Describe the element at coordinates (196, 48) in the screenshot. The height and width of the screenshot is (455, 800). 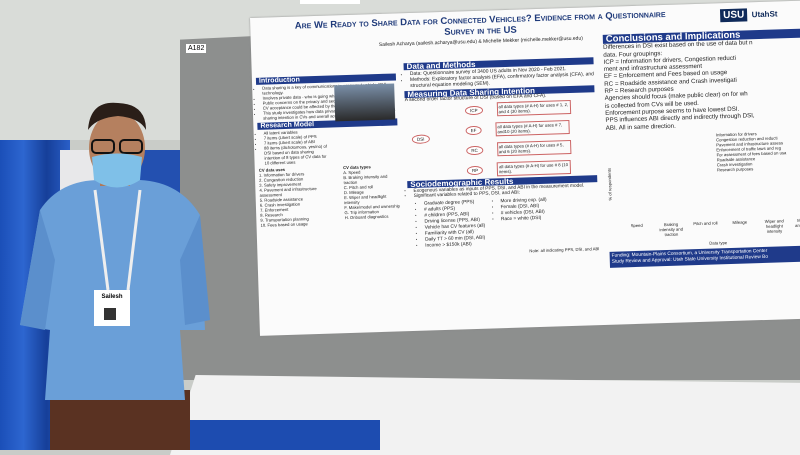
I see `board-number: A182` at that location.